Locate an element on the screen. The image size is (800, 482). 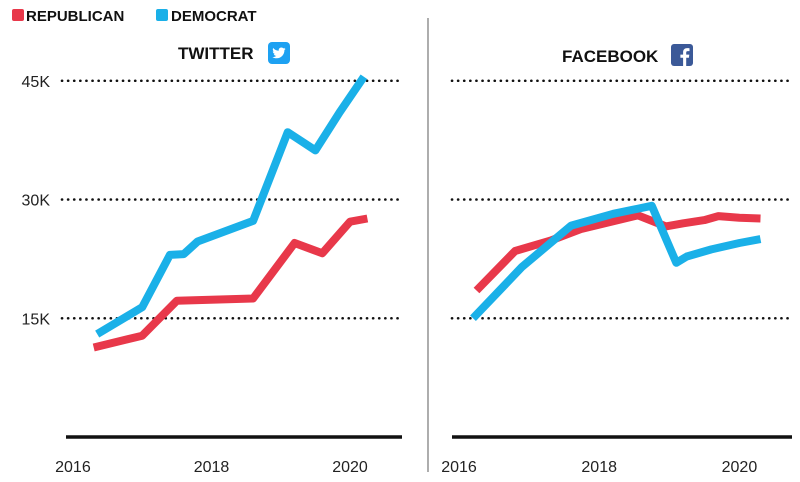
legend: REPUBLICAN DEMOCRAT is located at coordinates (134, 16).